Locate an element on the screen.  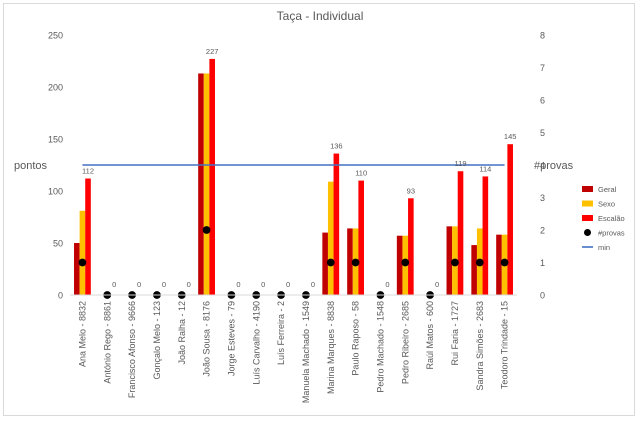
category-label: Sandra Simões - 2683 is located at coordinates (480, 346).